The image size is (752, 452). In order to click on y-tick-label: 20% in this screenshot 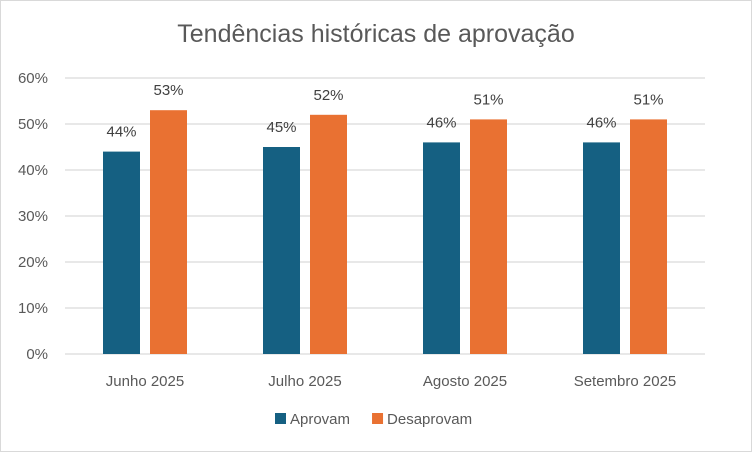, I will do `click(33, 262)`.